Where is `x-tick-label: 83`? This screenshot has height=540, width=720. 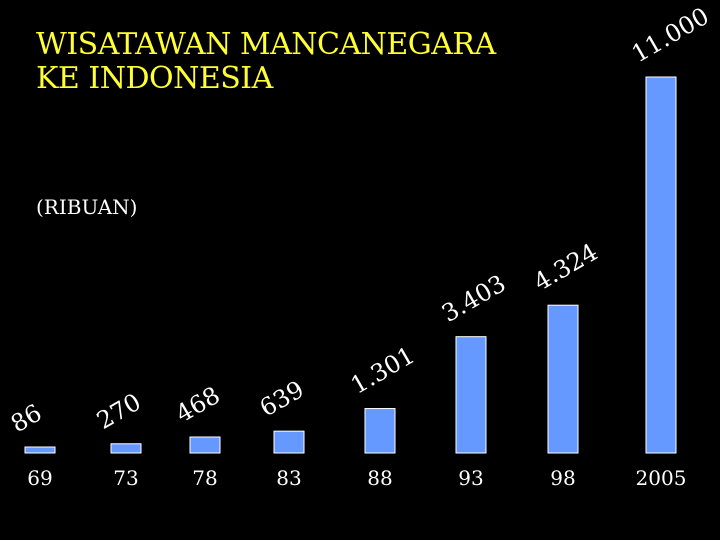
x-tick-label: 83 is located at coordinates (288, 478).